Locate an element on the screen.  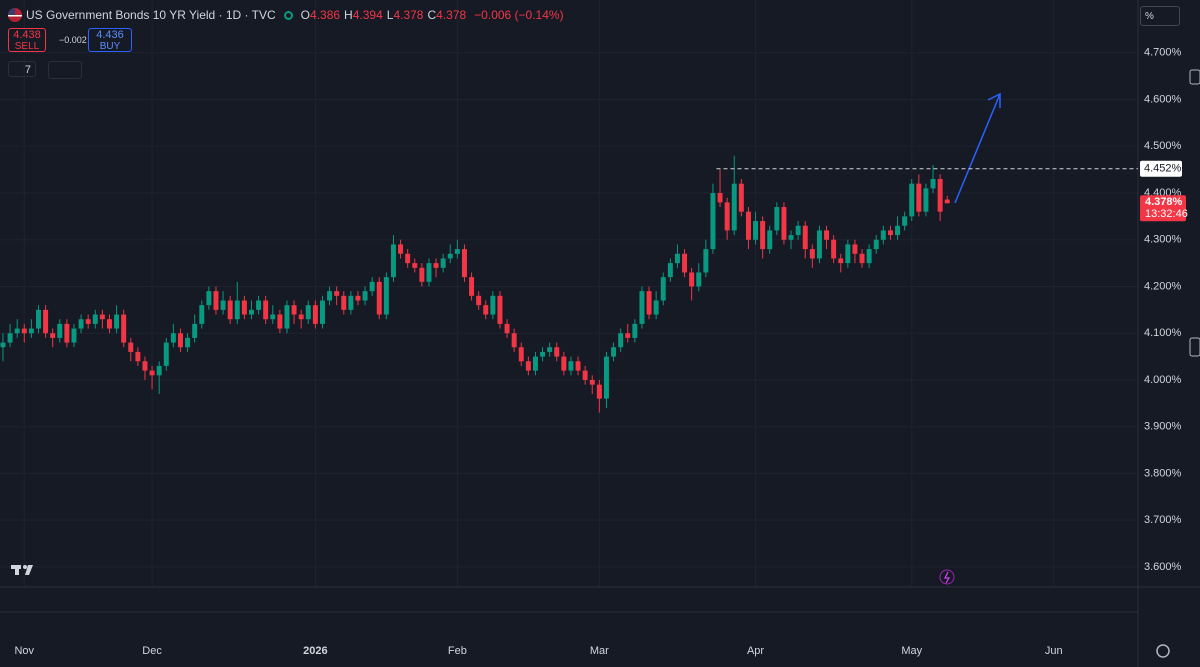
flash-icon is located at coordinates (947, 577).